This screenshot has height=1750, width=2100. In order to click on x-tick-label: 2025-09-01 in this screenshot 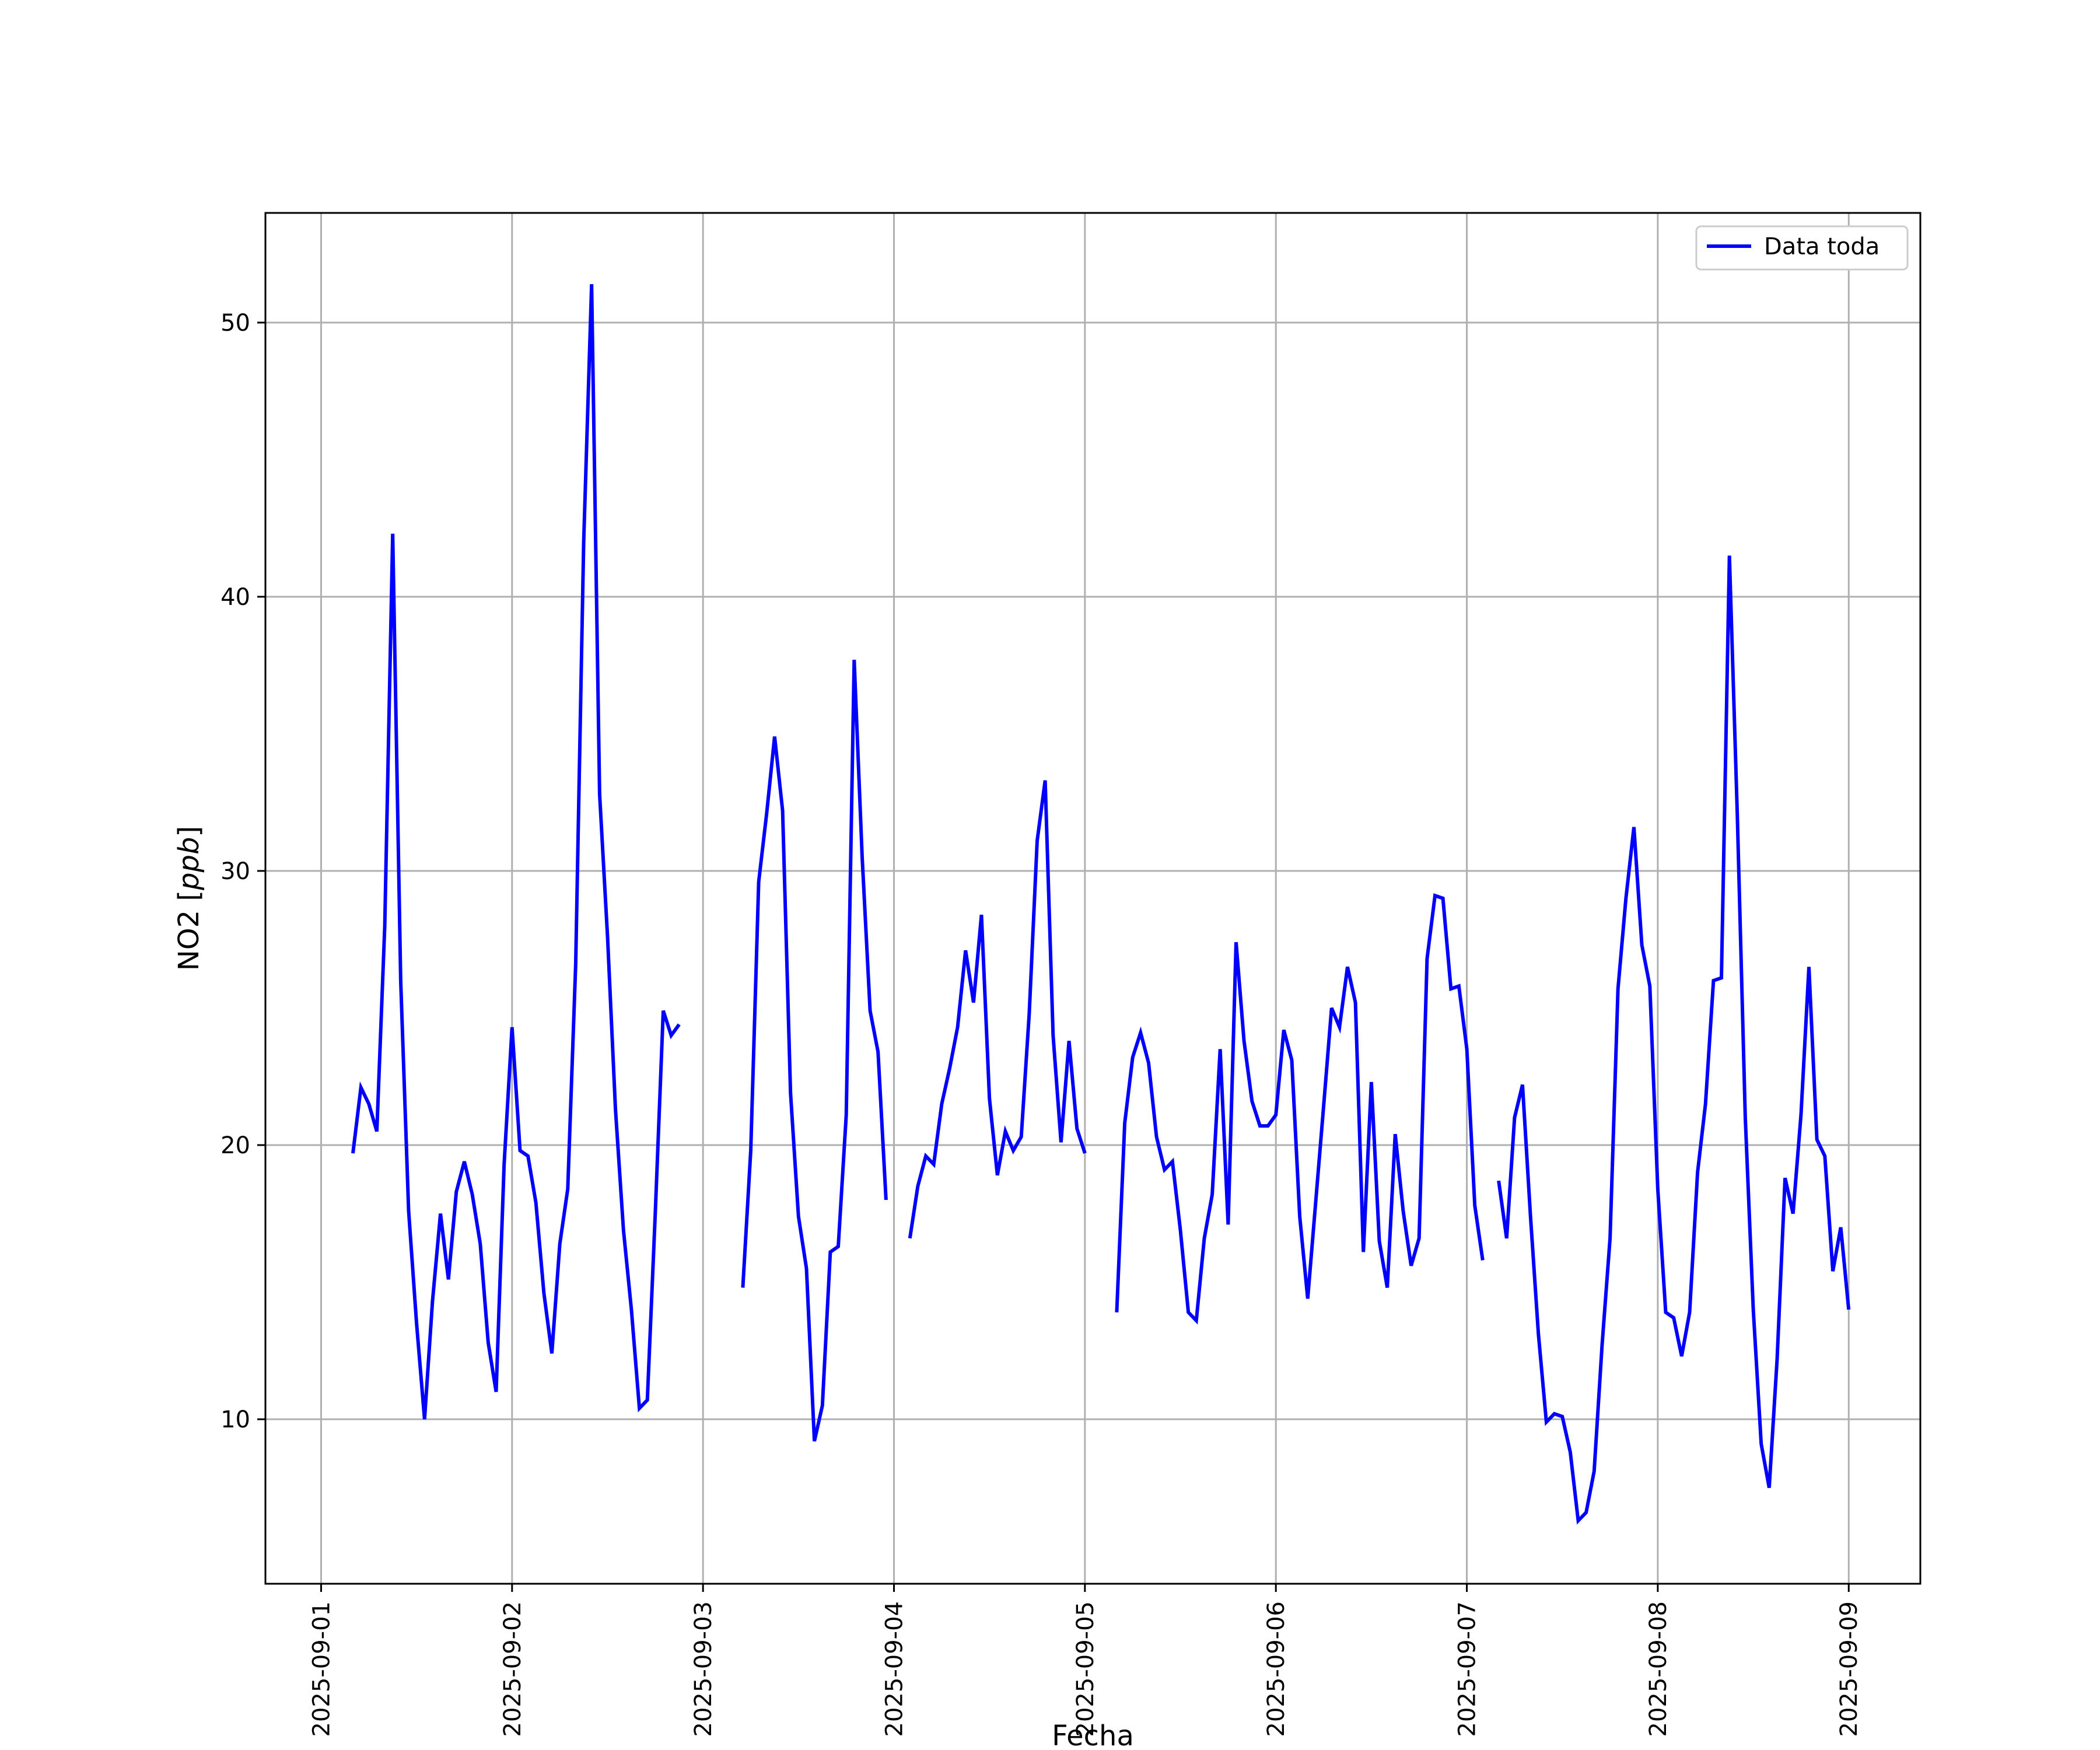, I will do `click(321, 1669)`.